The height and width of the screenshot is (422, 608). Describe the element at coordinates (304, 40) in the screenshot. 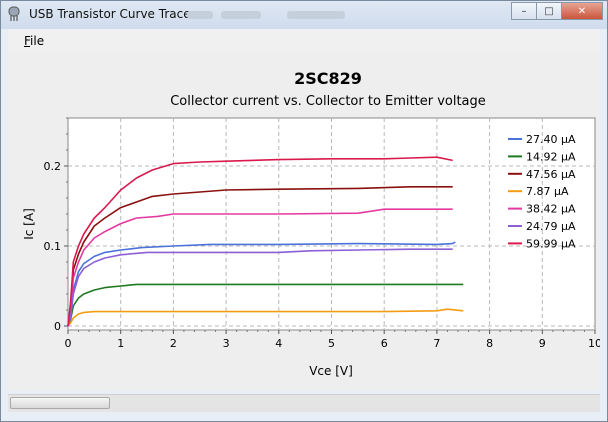

I see `menu-bar: File` at that location.